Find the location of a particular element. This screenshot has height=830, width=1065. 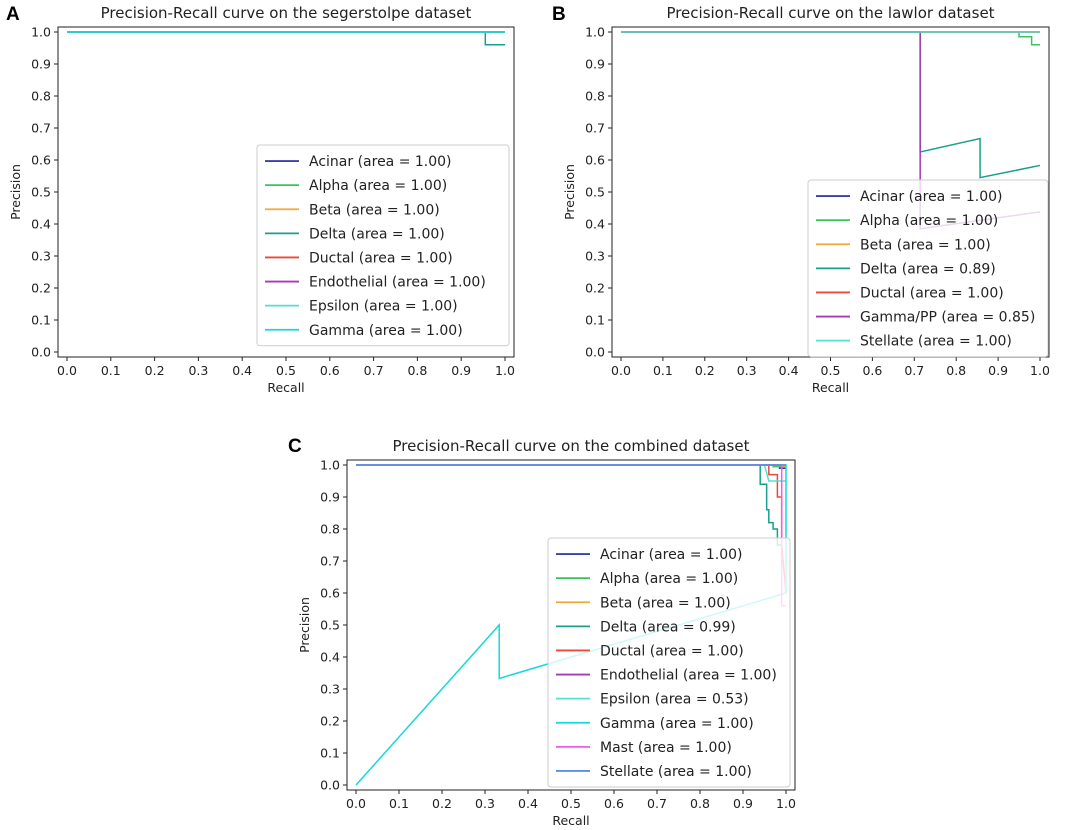

legend-label: Gamma (area = 1.00) is located at coordinates (386, 331).